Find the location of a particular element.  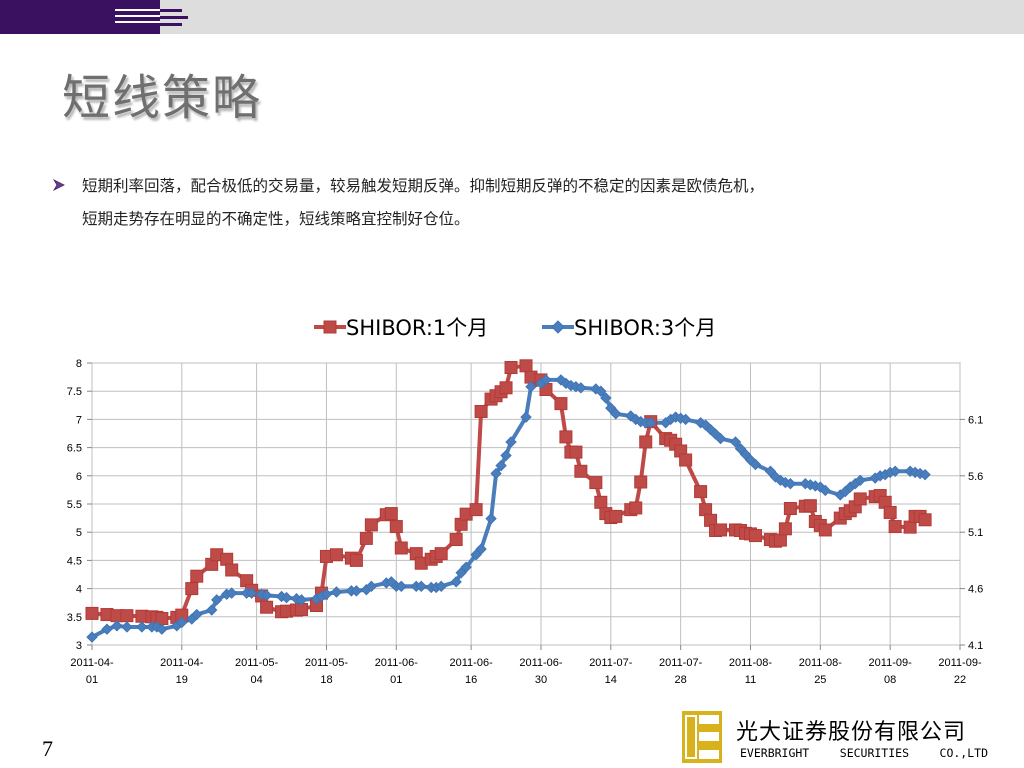

x-tick-label: 30 is located at coordinates (541, 680).